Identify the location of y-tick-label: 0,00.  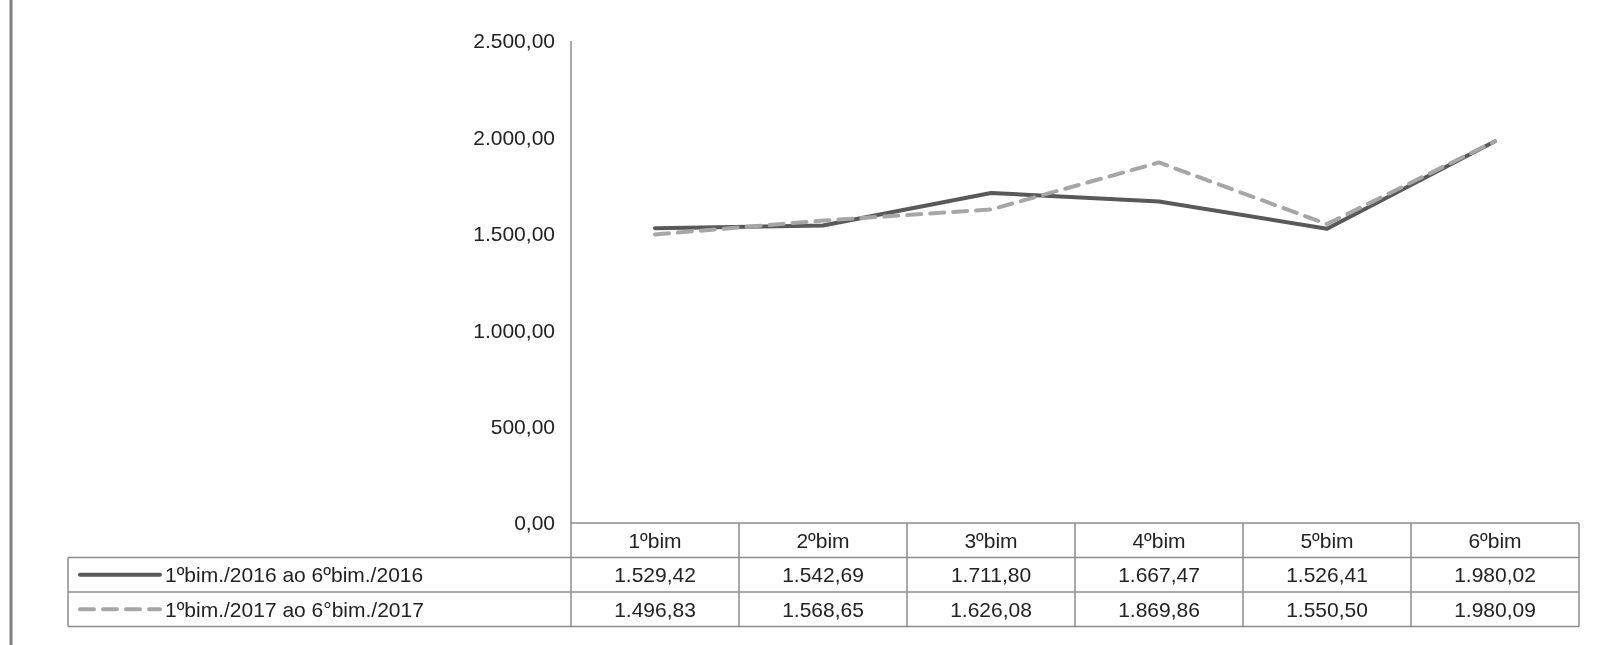
(534, 523).